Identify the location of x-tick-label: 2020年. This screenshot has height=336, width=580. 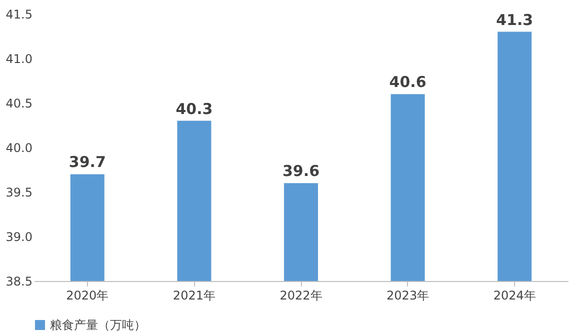
(87, 295).